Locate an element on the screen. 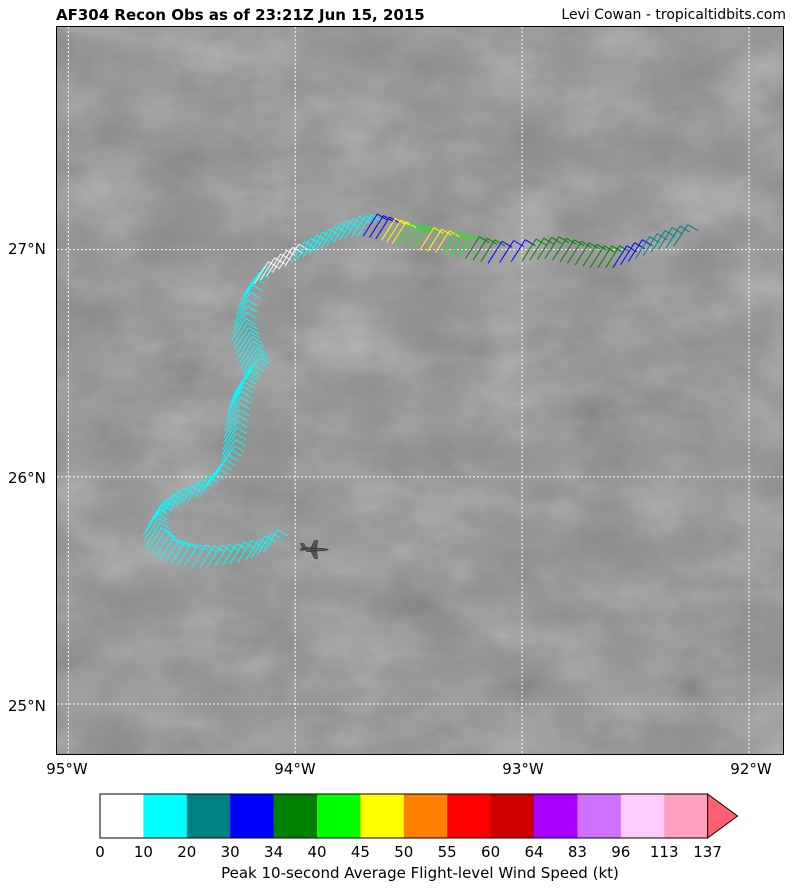  lat-label-26: 26°N is located at coordinates (27, 478).